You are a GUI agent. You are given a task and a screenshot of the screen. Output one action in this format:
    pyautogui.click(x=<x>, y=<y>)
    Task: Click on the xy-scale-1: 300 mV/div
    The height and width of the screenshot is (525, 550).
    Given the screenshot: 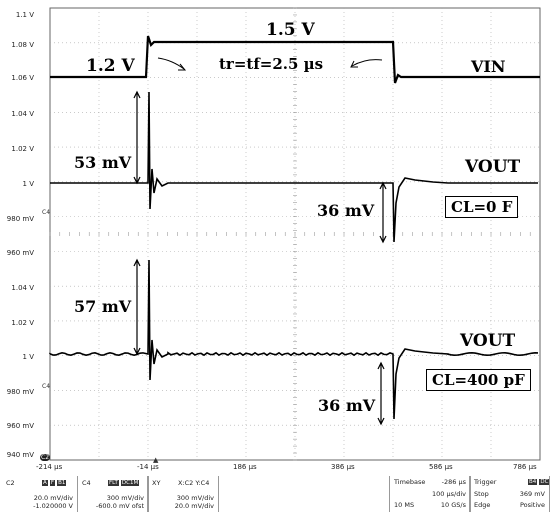 What is the action you would take?
    pyautogui.click(x=195, y=498)
    